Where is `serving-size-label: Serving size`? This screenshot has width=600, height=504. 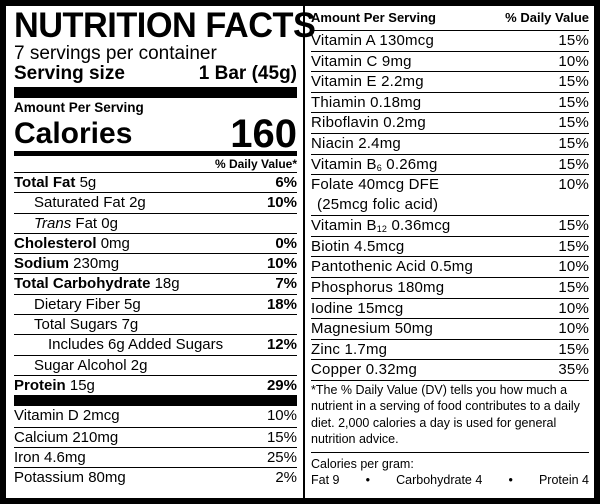 serving-size-label: Serving size is located at coordinates (69, 73).